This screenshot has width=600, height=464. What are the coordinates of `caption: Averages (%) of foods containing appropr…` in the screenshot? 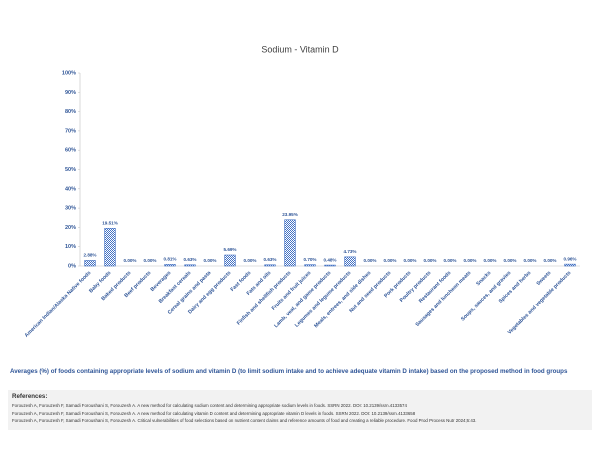 It's located at (289, 371).